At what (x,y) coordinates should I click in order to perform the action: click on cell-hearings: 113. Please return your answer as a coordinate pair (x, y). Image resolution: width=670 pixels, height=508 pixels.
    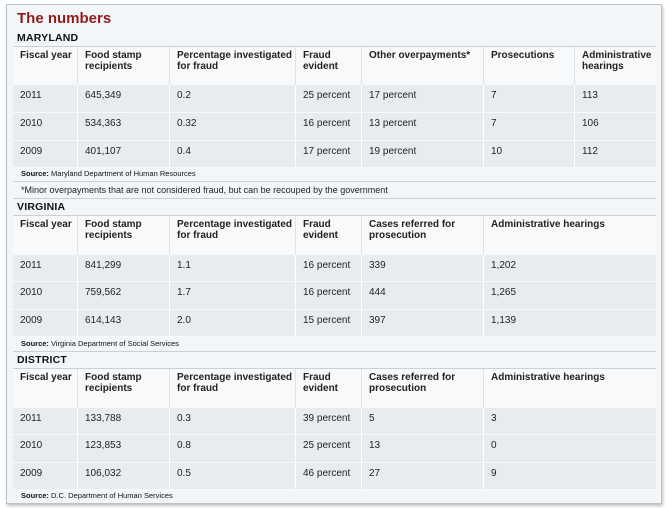
    Looking at the image, I should click on (615, 98).